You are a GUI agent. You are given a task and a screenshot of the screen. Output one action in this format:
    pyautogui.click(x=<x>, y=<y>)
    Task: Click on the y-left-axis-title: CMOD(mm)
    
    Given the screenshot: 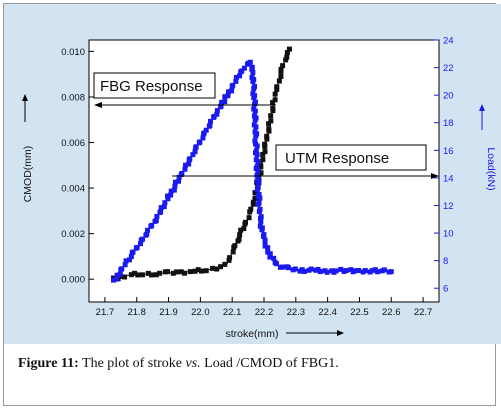 What is the action you would take?
    pyautogui.click(x=28, y=174)
    